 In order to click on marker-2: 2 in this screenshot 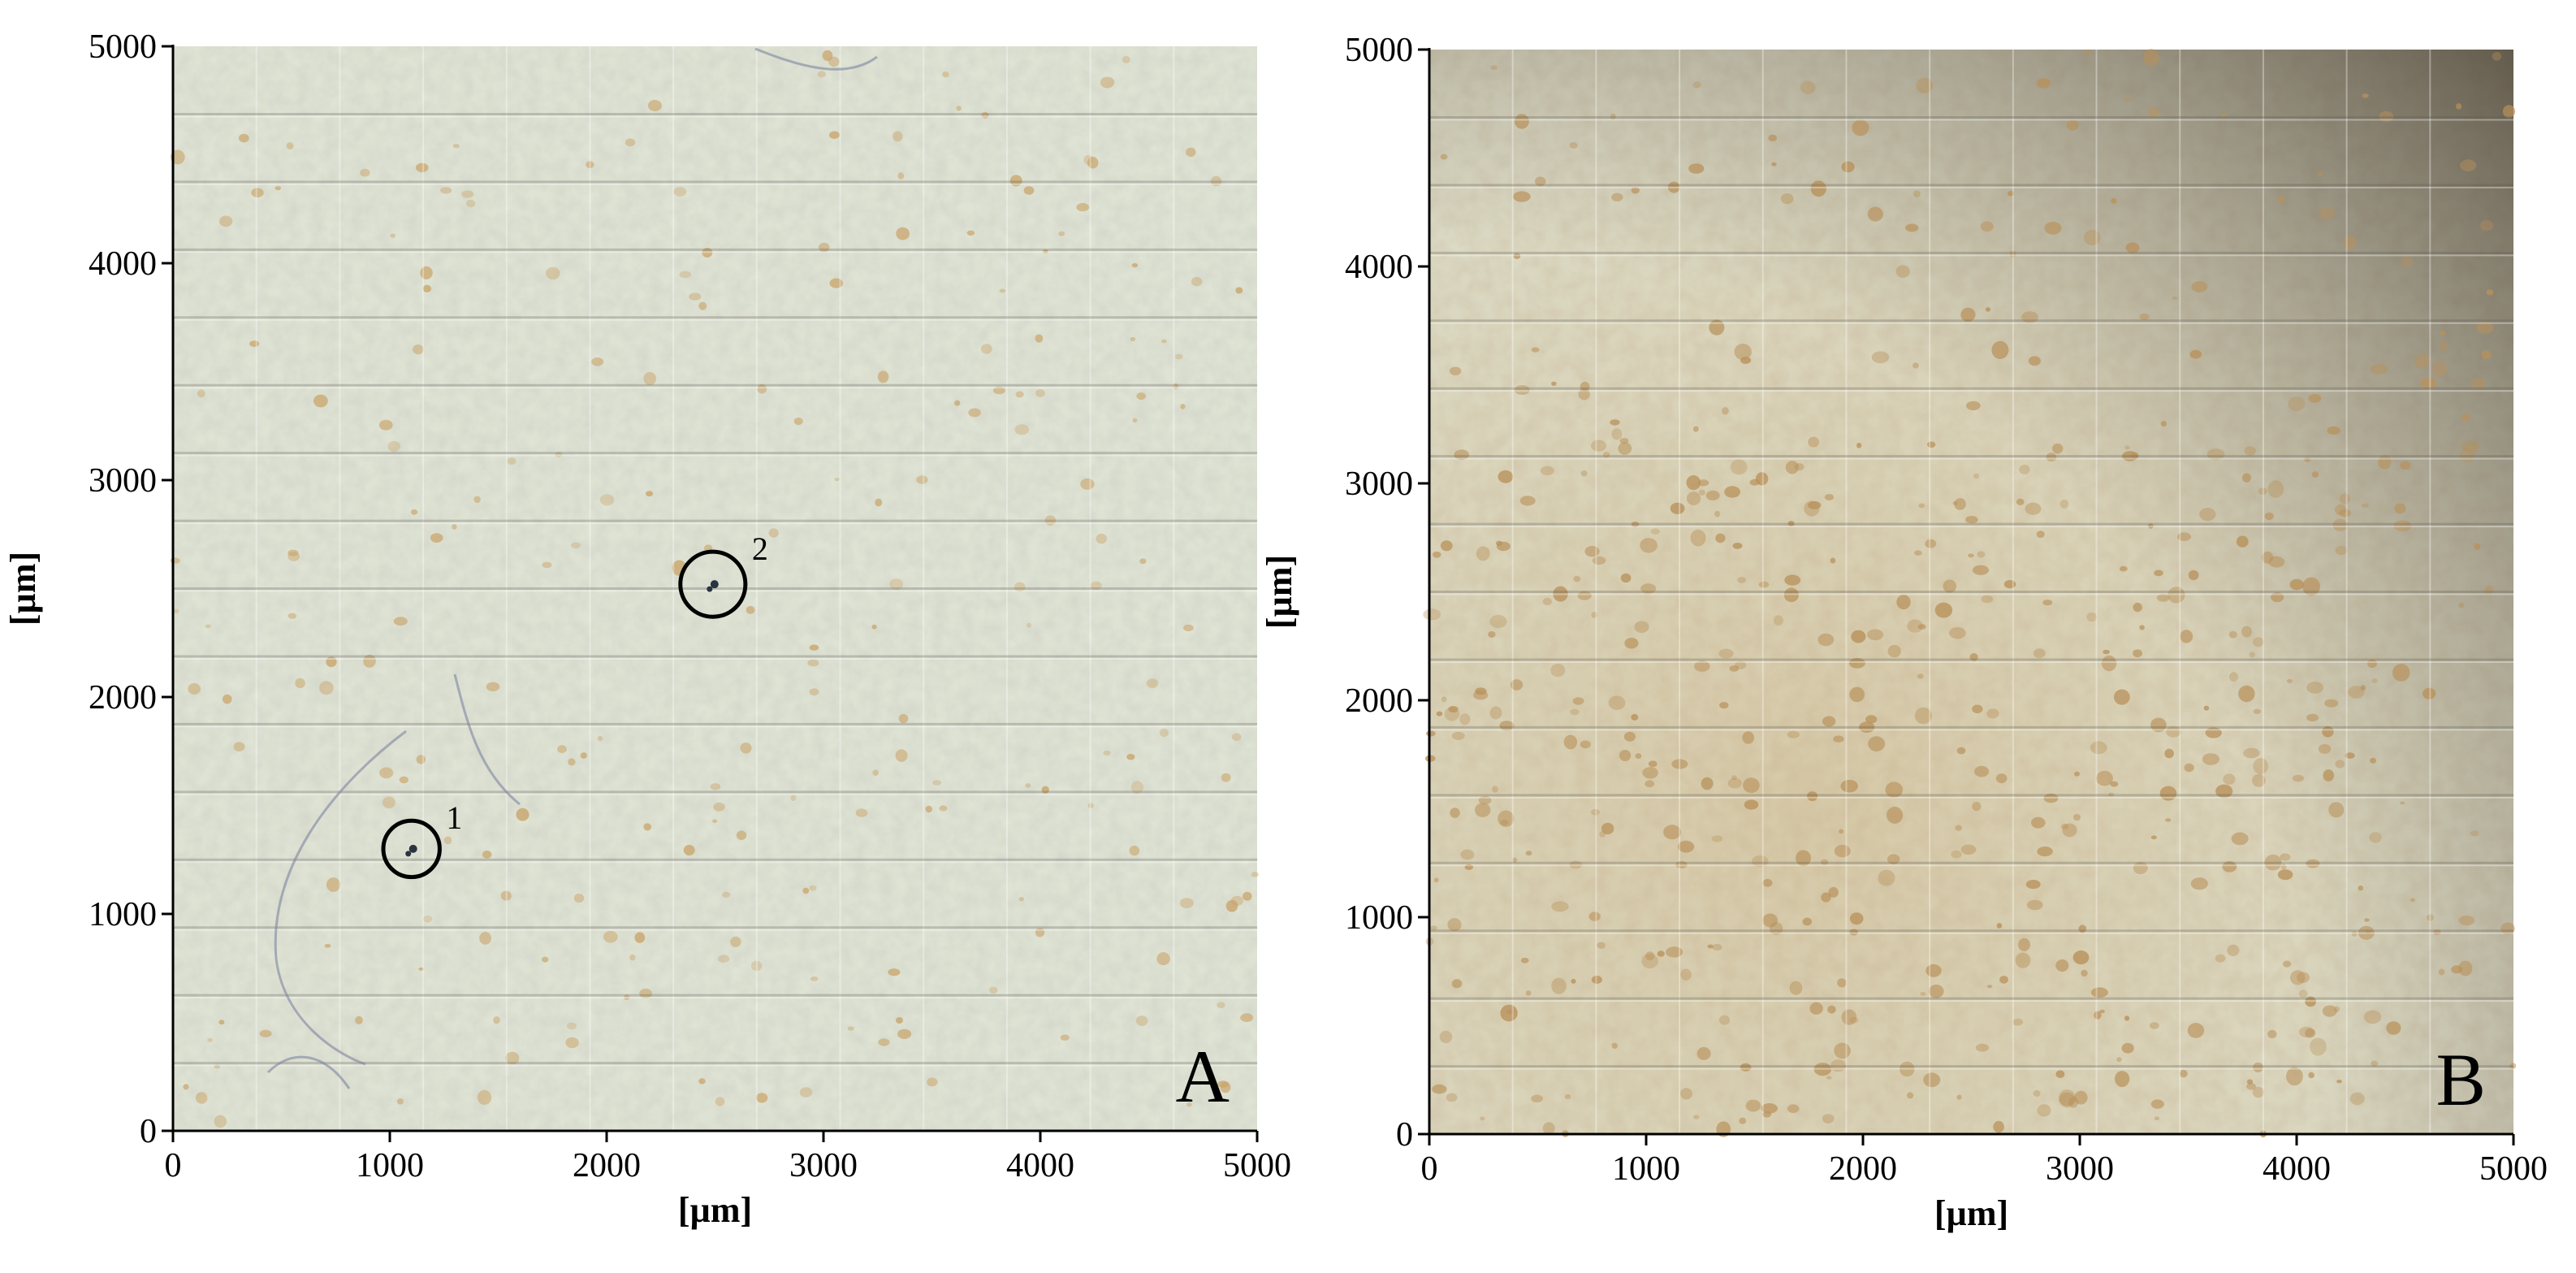, I will do `click(723, 574)`.